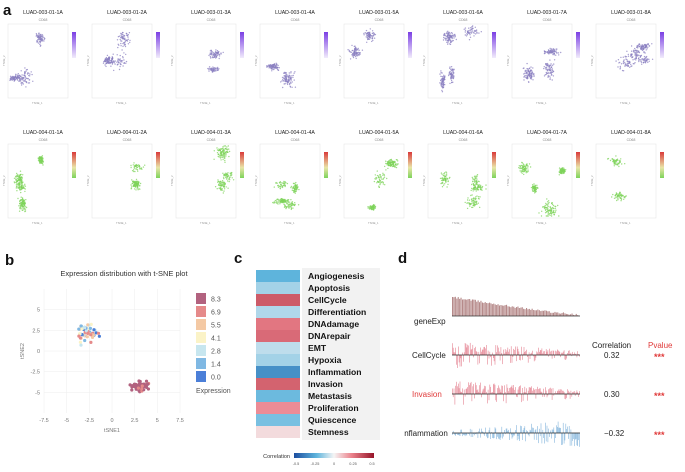 This screenshot has height=472, width=685. What do you see at coordinates (211, 13) in the screenshot?
I see `tile-title: LUAD-003-01-3A` at bounding box center [211, 13].